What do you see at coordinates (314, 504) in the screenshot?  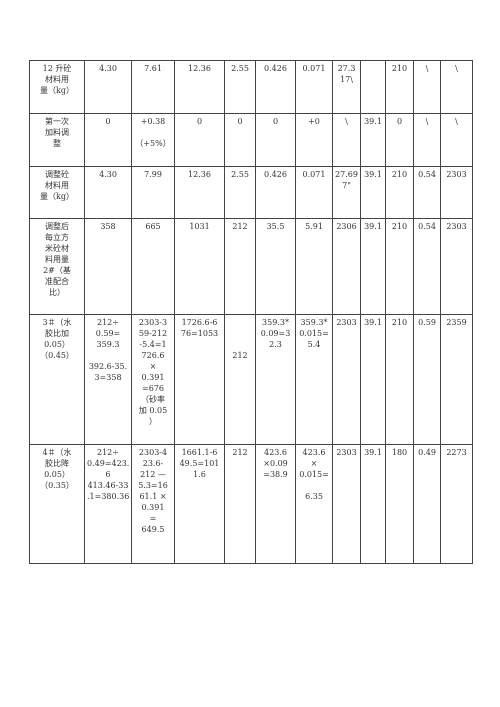 I see `cell-additive-b: 423.6 × 0.015= 6.35` at bounding box center [314, 504].